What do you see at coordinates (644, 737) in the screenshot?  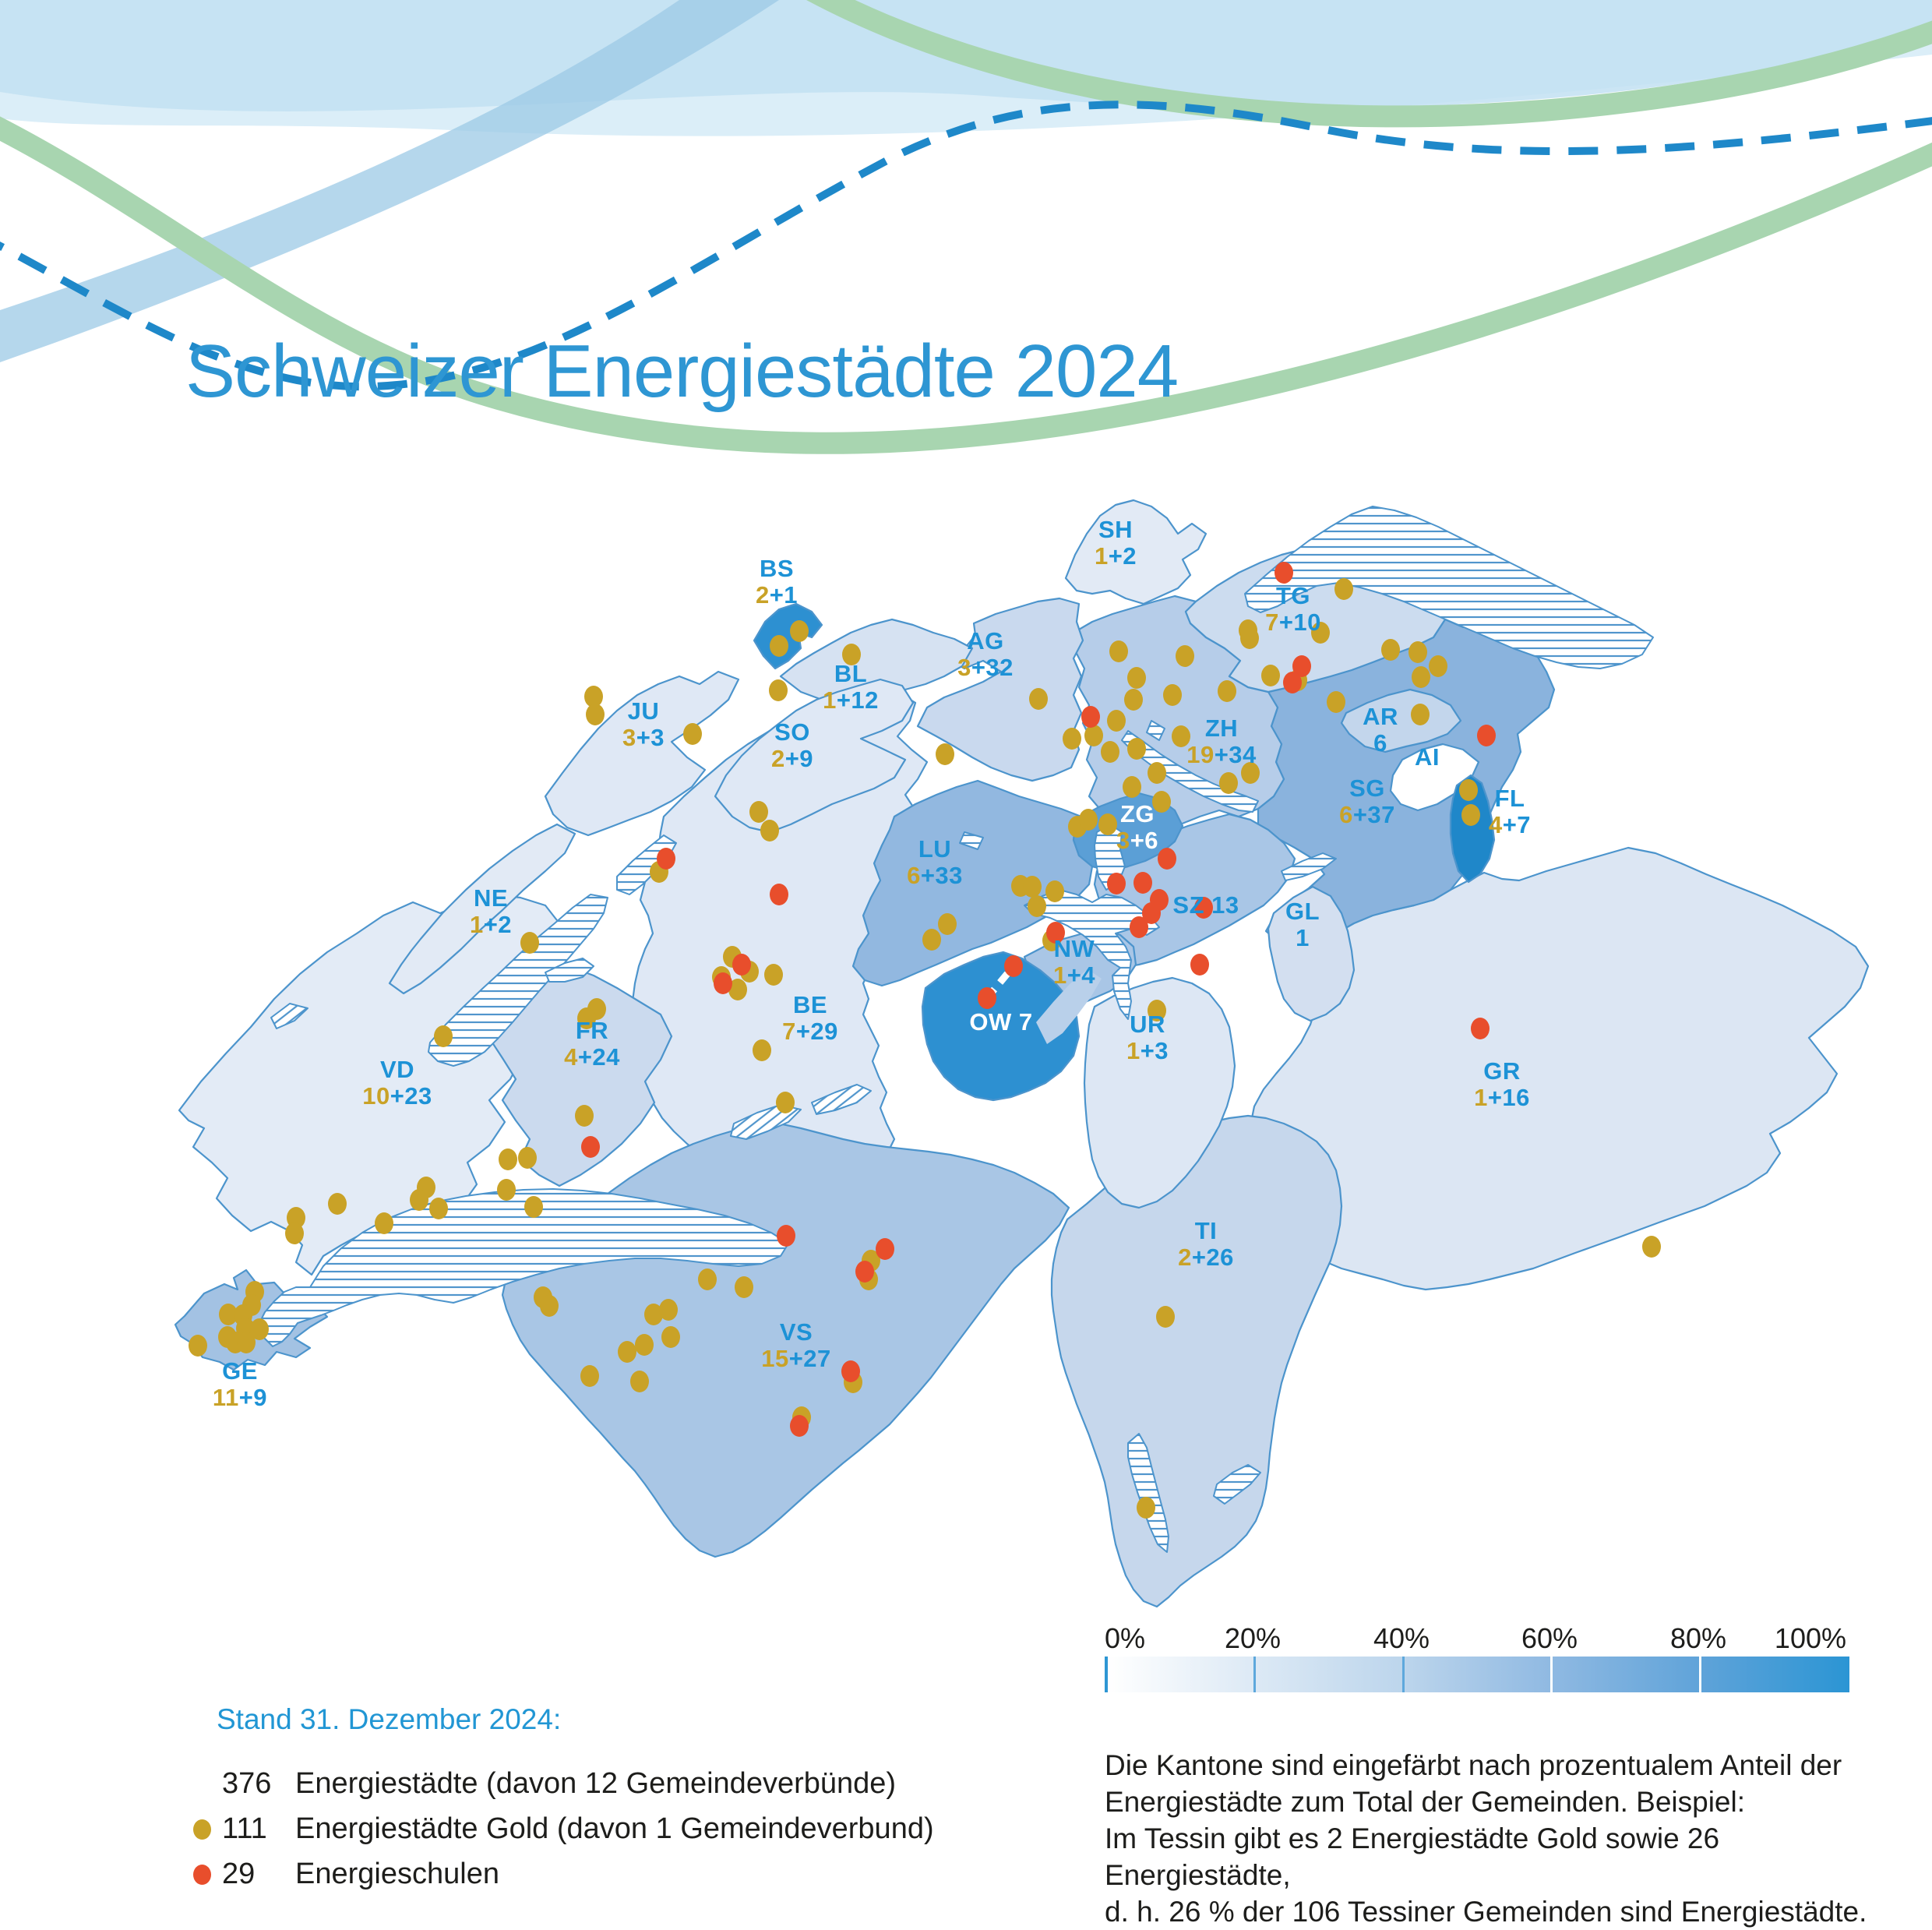 I see `canton-value-ju: 3+3` at bounding box center [644, 737].